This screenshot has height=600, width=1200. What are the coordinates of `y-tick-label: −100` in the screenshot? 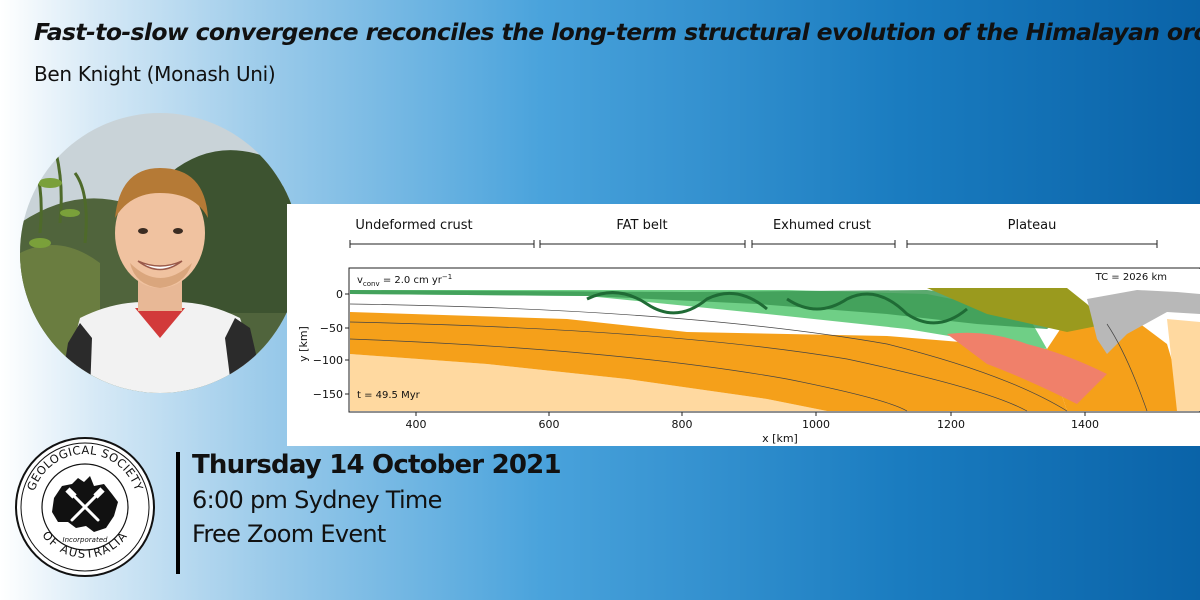 It's located at (328, 360).